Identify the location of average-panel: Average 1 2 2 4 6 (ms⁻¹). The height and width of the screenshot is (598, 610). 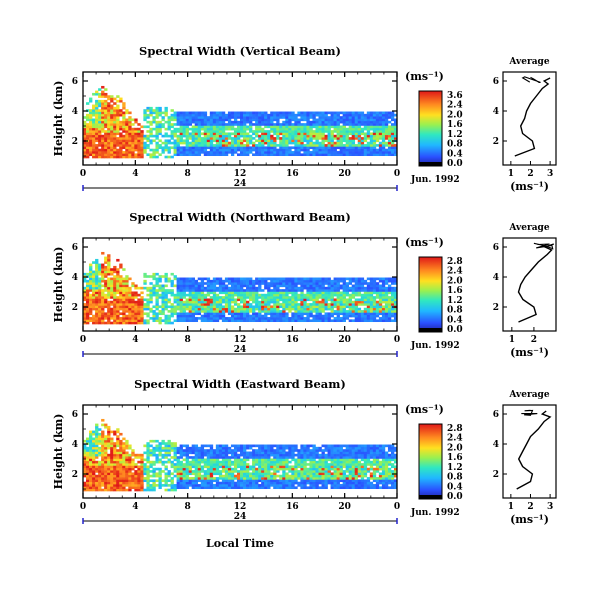
(525, 291).